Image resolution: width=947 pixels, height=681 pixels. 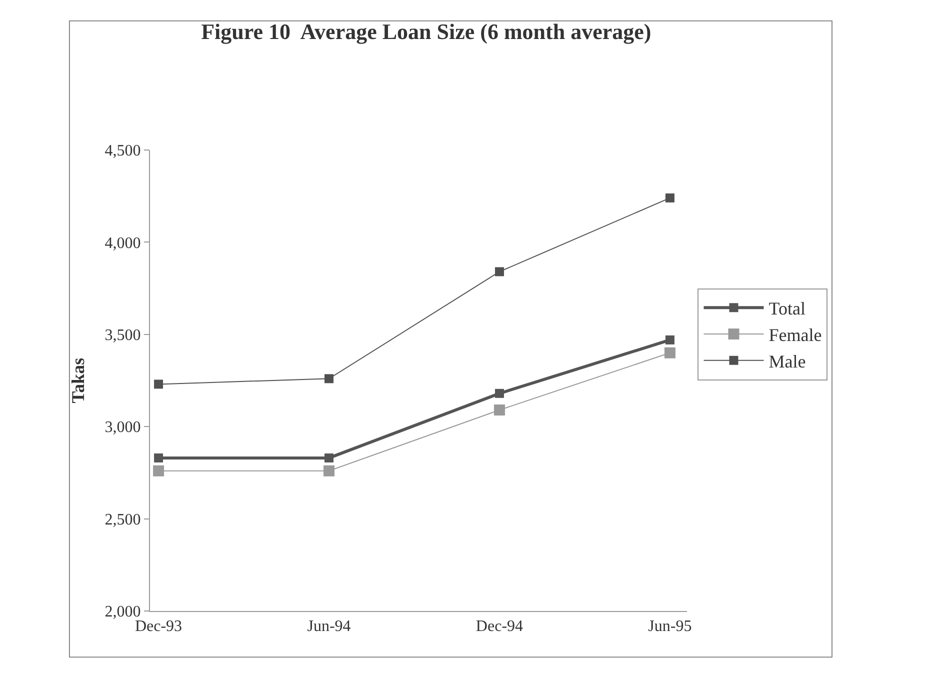 What do you see at coordinates (122, 519) in the screenshot?
I see `y-tick-label: 2,500` at bounding box center [122, 519].